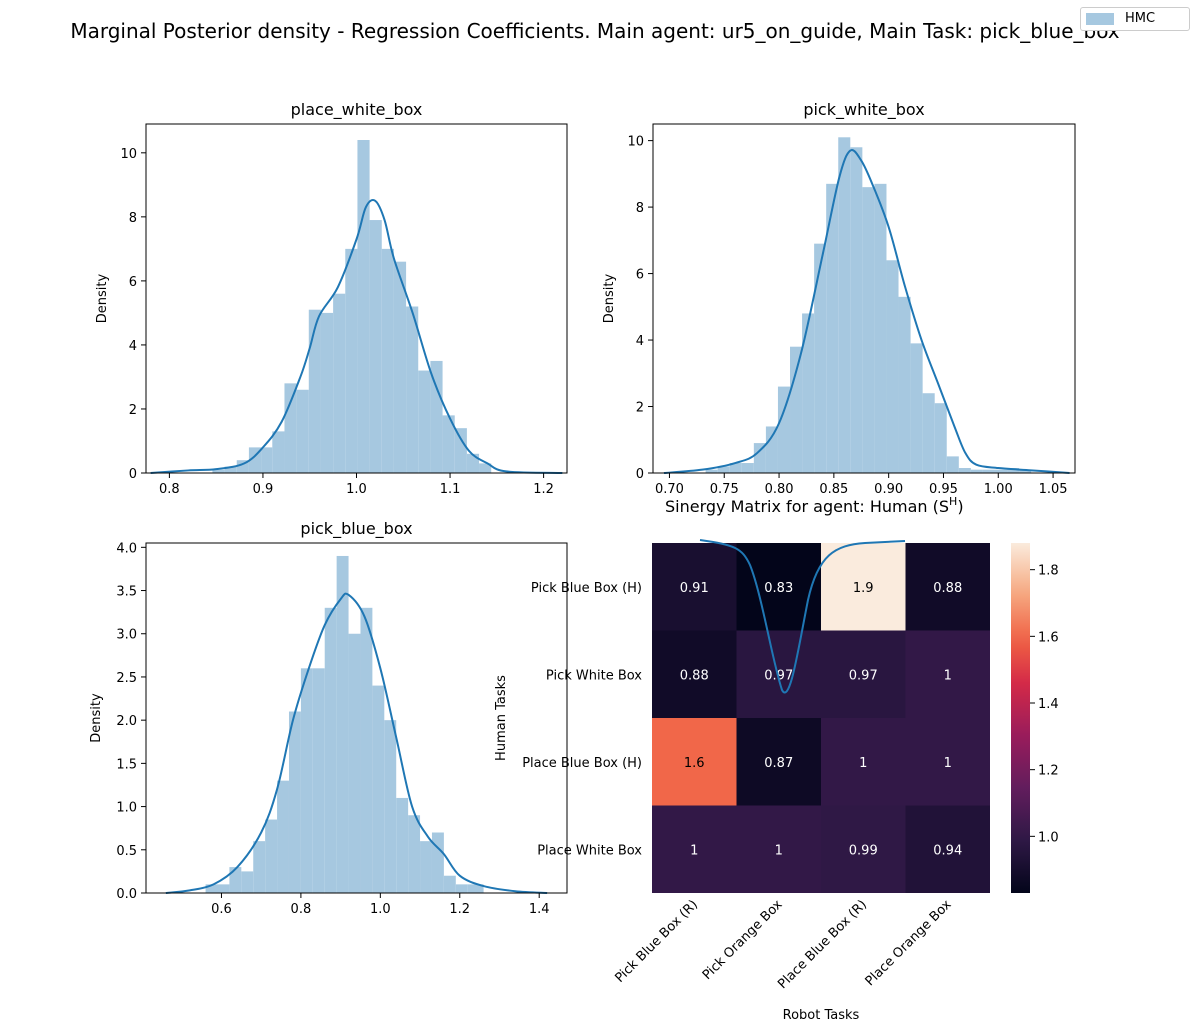 Image resolution: width=1197 pixels, height=1032 pixels. What do you see at coordinates (126, 678) in the screenshot?
I see `y-tick-label: 2.5` at bounding box center [126, 678].